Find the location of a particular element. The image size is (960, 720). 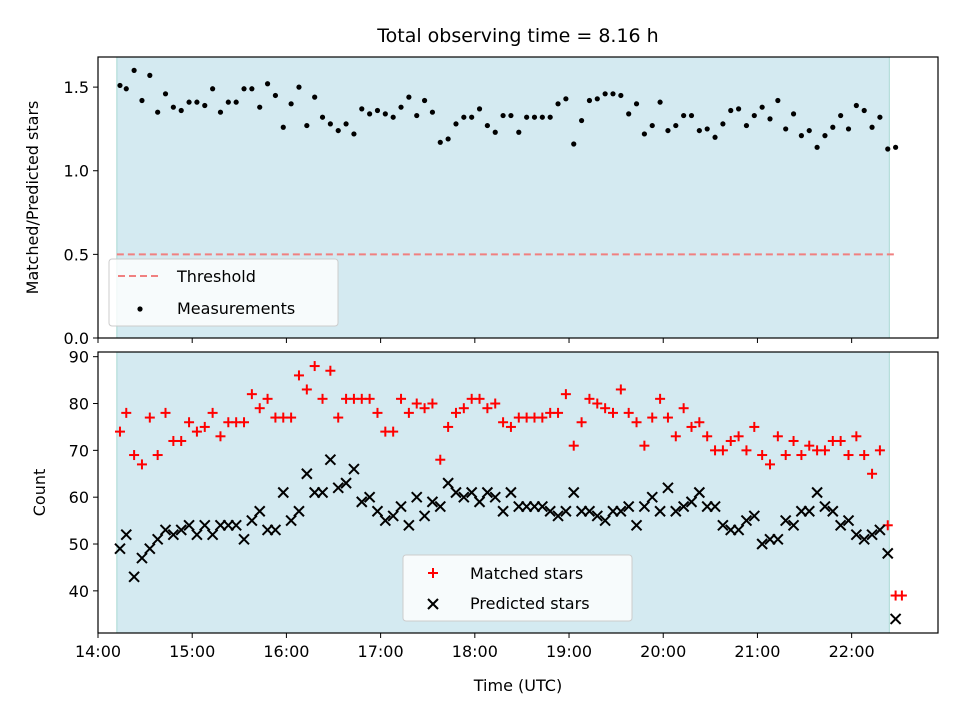

bottom-y-tick-label: 90 is located at coordinates (79, 357).